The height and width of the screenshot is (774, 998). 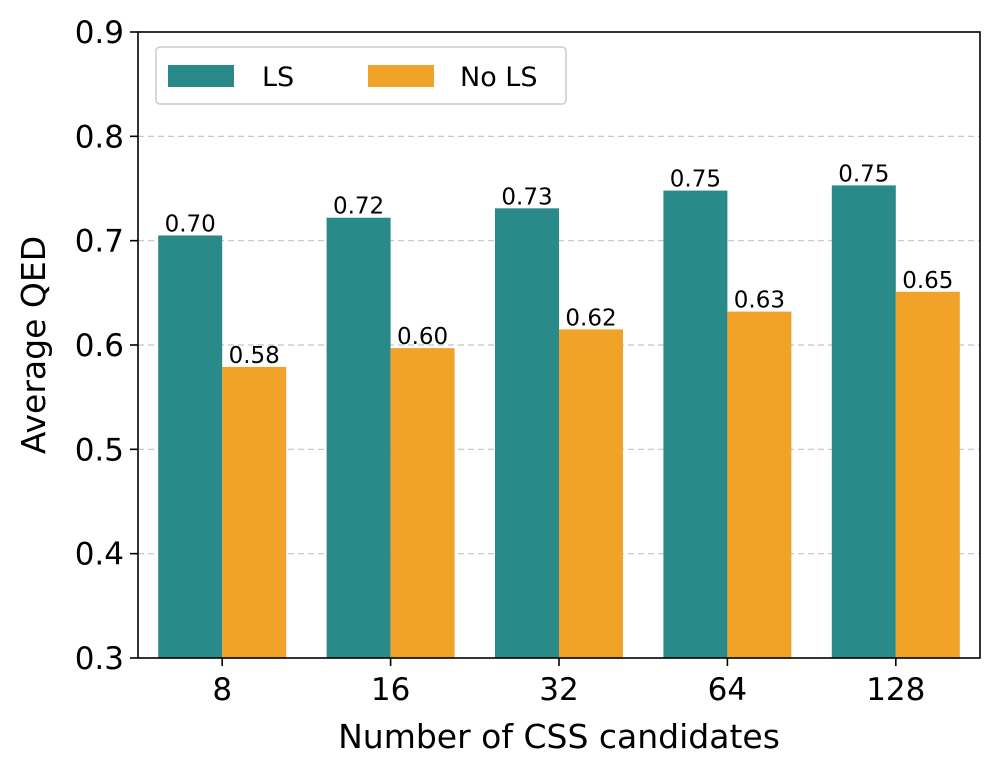 What do you see at coordinates (559, 736) in the screenshot?
I see `x-axis-title: Number of CSS candidates` at bounding box center [559, 736].